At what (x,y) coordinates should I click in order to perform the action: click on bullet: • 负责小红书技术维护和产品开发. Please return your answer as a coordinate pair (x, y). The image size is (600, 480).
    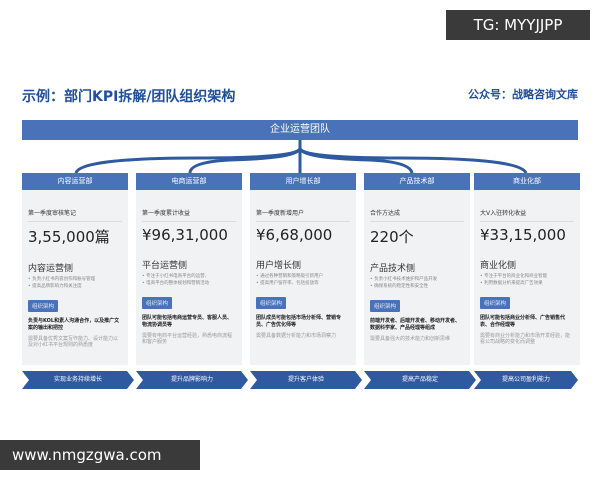
    Looking at the image, I should click on (404, 279).